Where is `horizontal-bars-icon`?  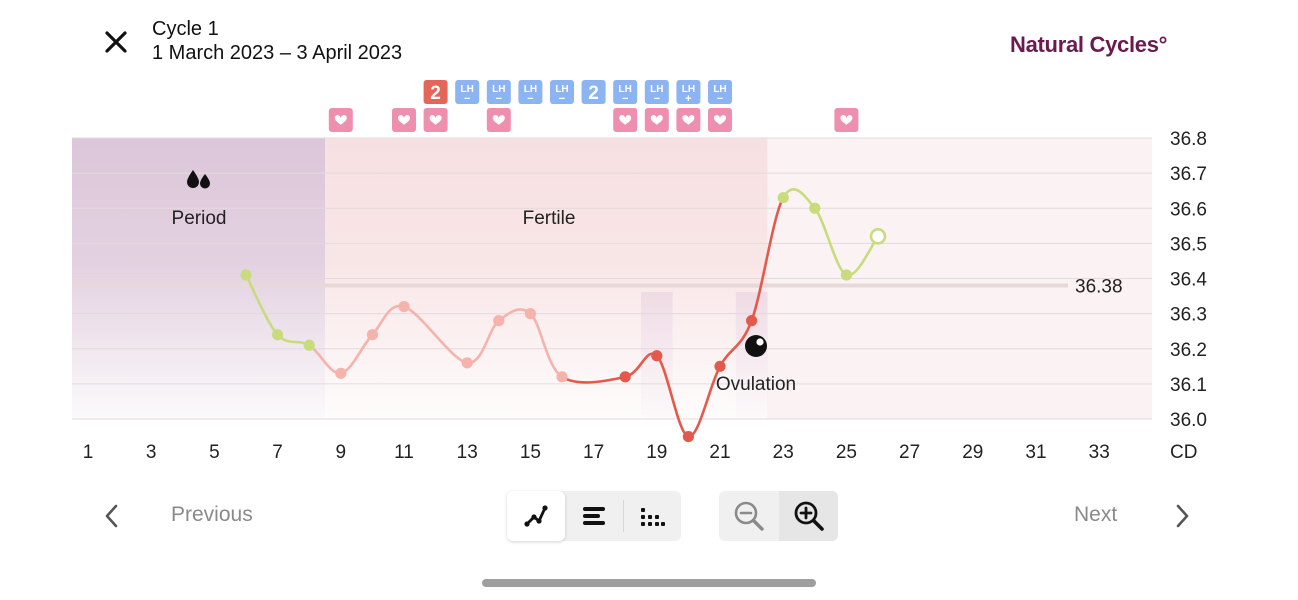
horizontal-bars-icon is located at coordinates (594, 516).